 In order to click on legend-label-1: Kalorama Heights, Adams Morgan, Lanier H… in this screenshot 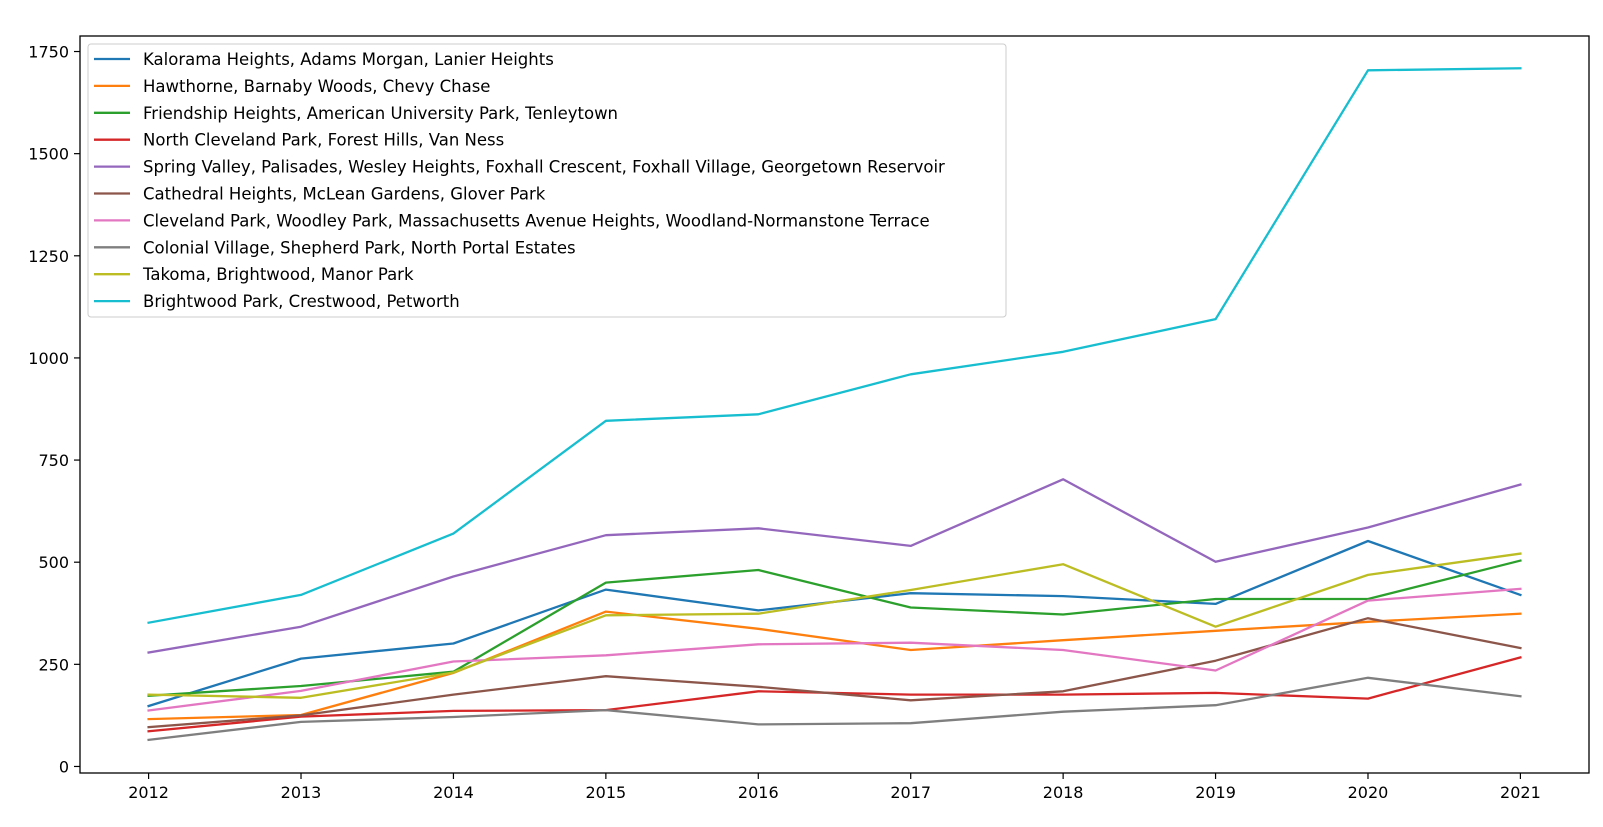, I will do `click(348, 59)`.